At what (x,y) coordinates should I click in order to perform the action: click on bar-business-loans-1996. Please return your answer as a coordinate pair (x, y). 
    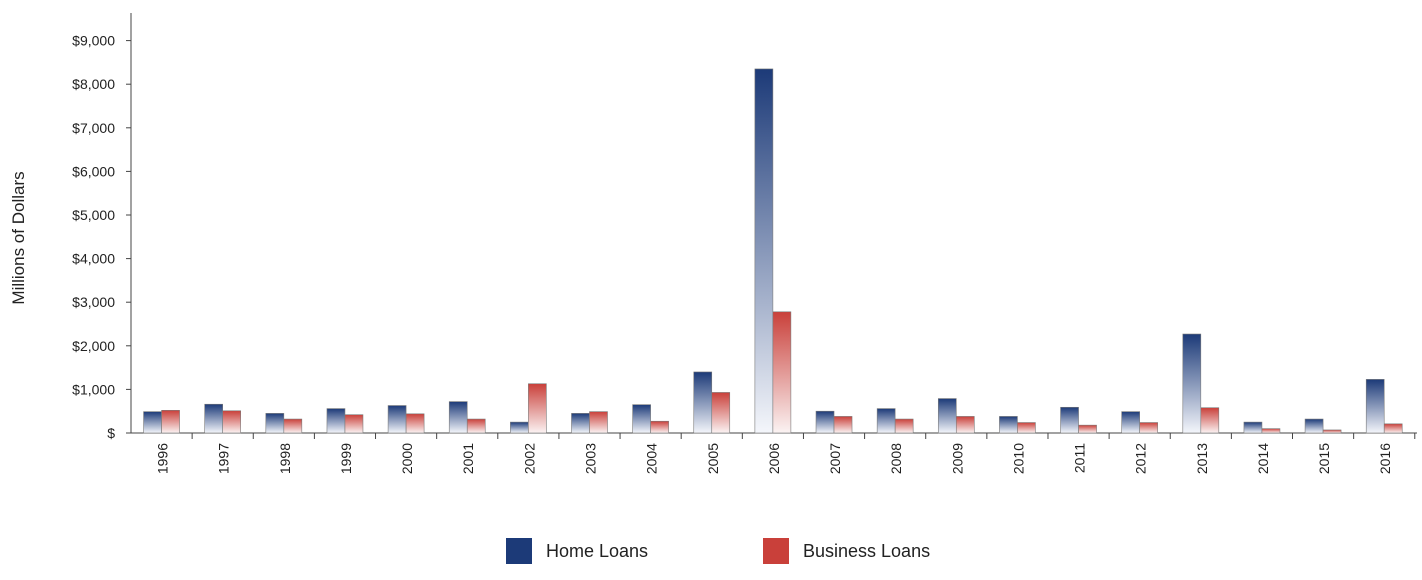
    Looking at the image, I should click on (170, 422).